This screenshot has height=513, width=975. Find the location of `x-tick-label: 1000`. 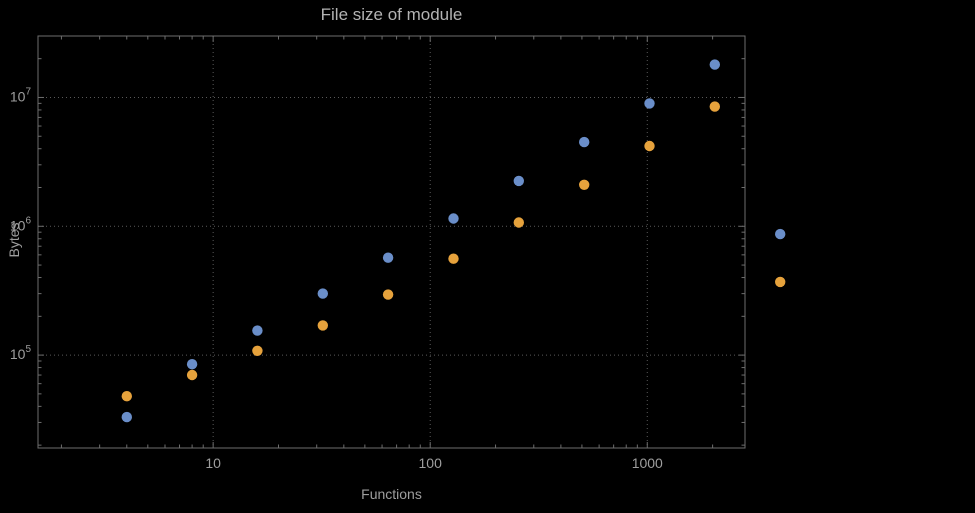

x-tick-label: 1000 is located at coordinates (647, 463).